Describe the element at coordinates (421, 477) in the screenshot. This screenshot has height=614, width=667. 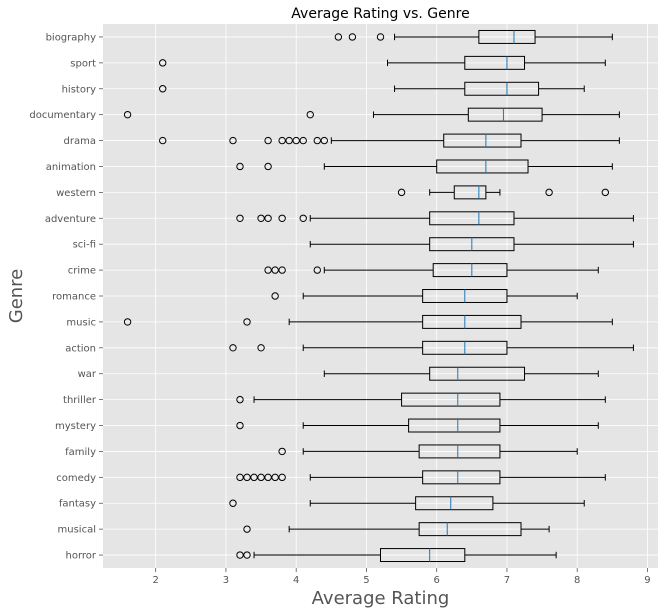
I see `box-comedy` at that location.